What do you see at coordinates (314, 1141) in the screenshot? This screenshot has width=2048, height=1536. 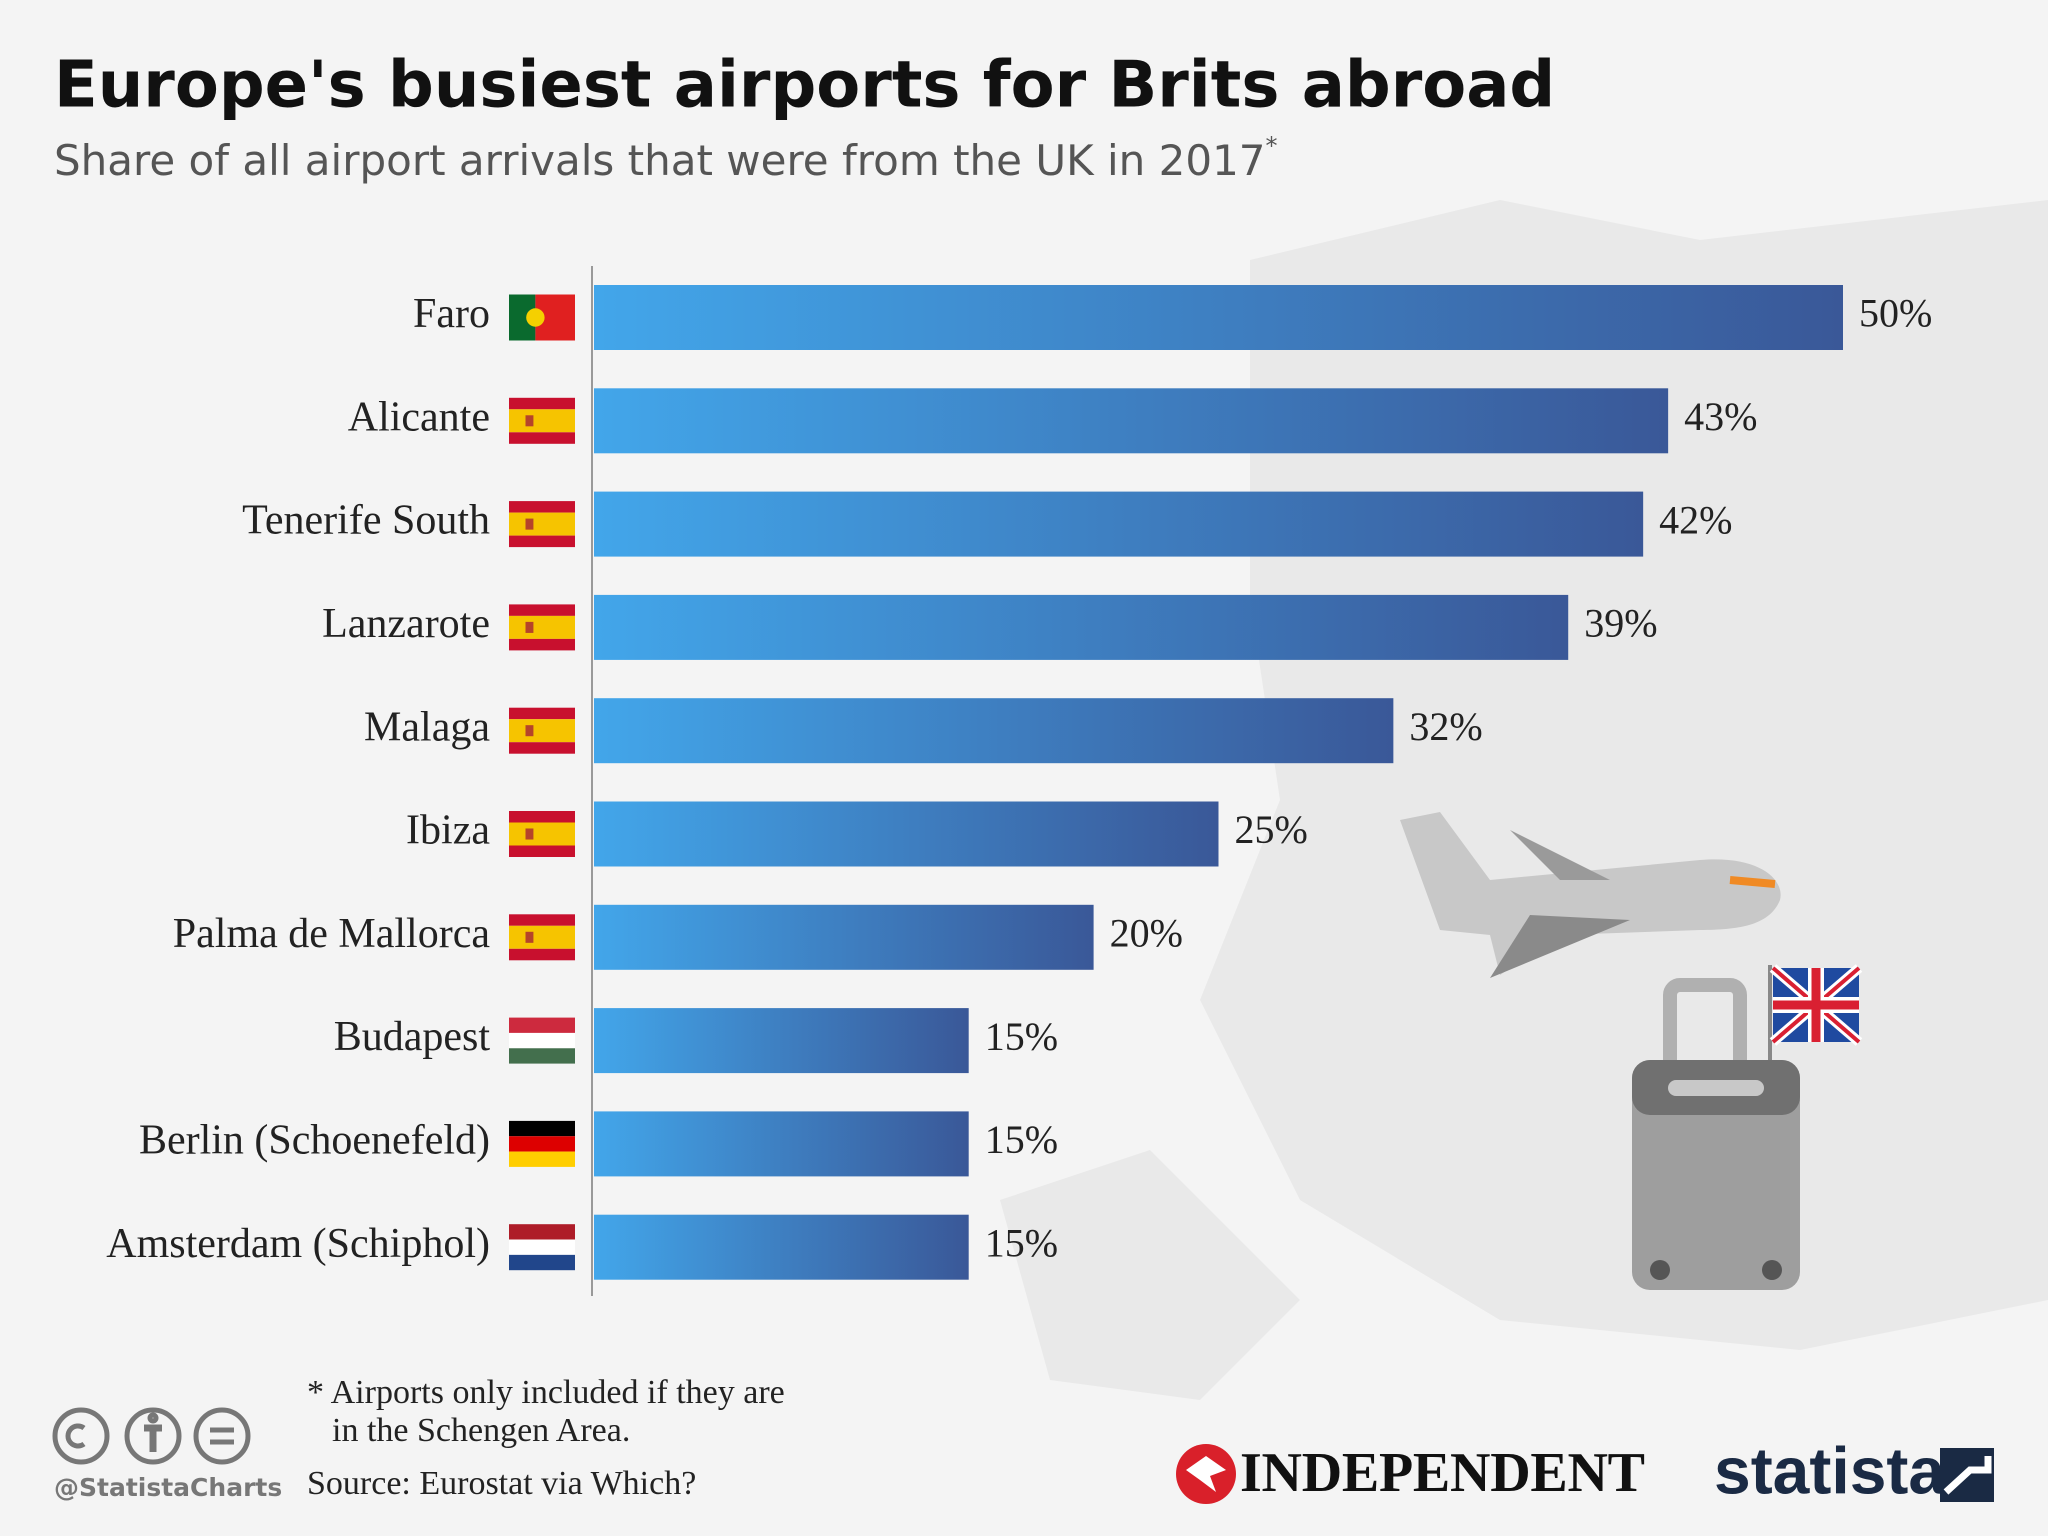 I see `category-label: Berlin (Schoenefeld)` at bounding box center [314, 1141].